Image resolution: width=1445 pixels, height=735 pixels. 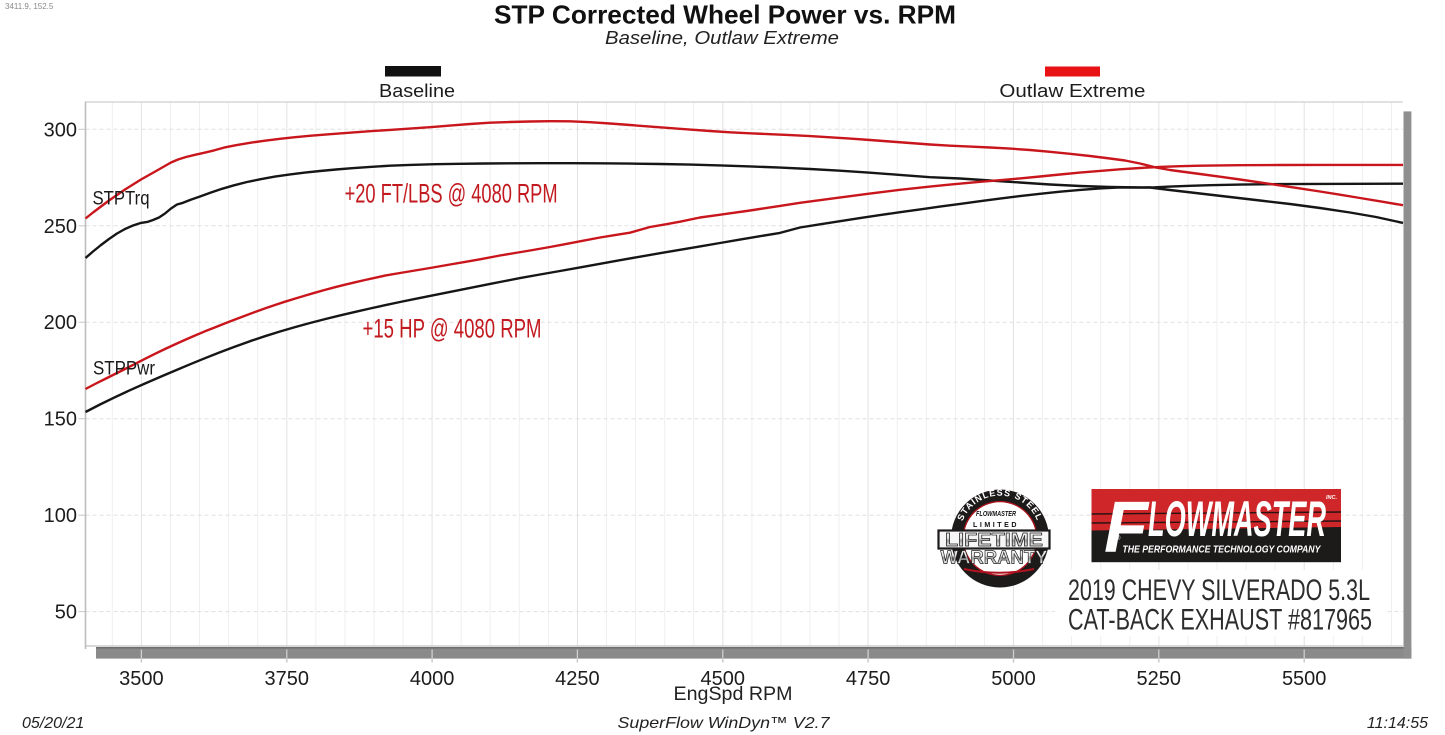 What do you see at coordinates (29, 6) in the screenshot?
I see `svg-text: 3411.9, 152.5` at bounding box center [29, 6].